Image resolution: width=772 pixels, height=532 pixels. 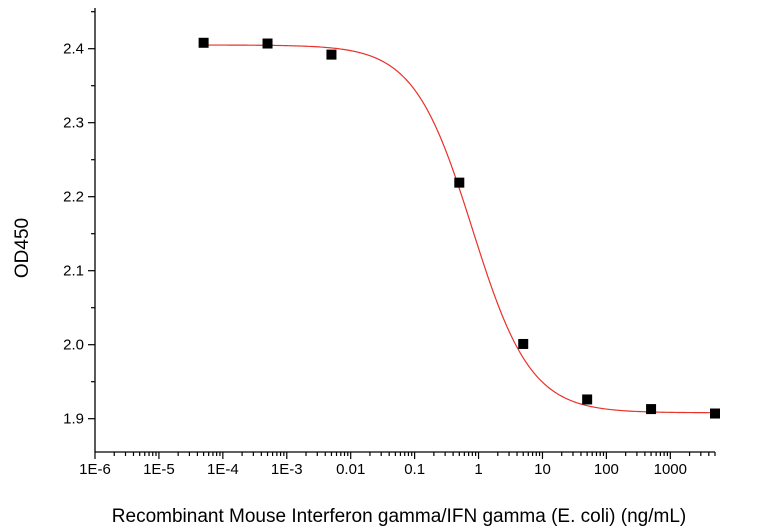 I want to click on x-tick-label: 10, so click(x=542, y=469).